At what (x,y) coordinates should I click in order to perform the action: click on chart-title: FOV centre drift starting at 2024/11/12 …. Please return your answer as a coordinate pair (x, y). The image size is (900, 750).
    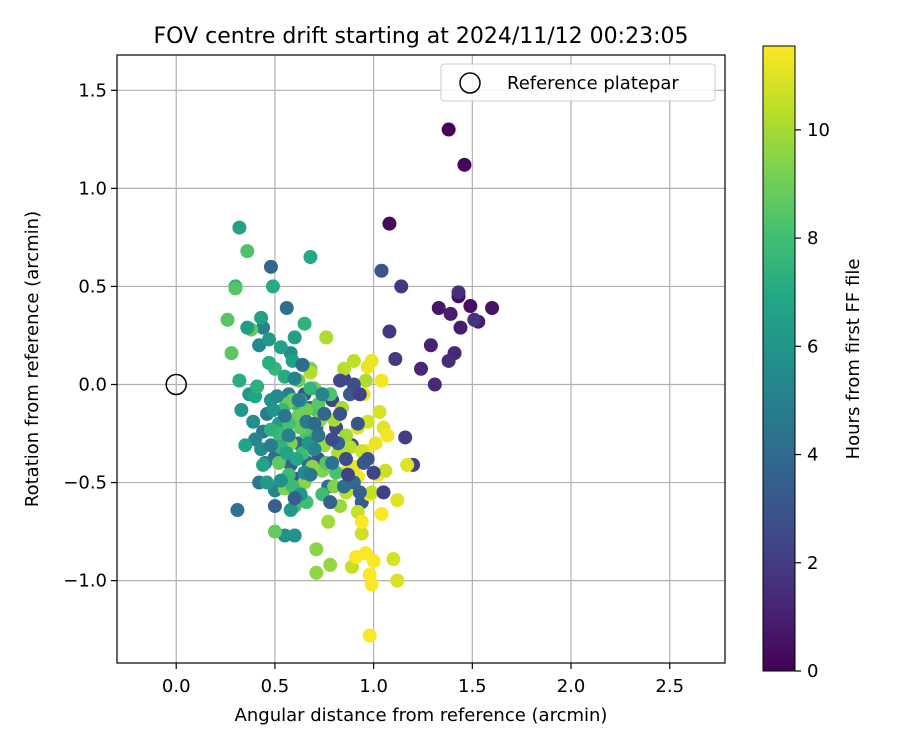
    Looking at the image, I should click on (421, 36).